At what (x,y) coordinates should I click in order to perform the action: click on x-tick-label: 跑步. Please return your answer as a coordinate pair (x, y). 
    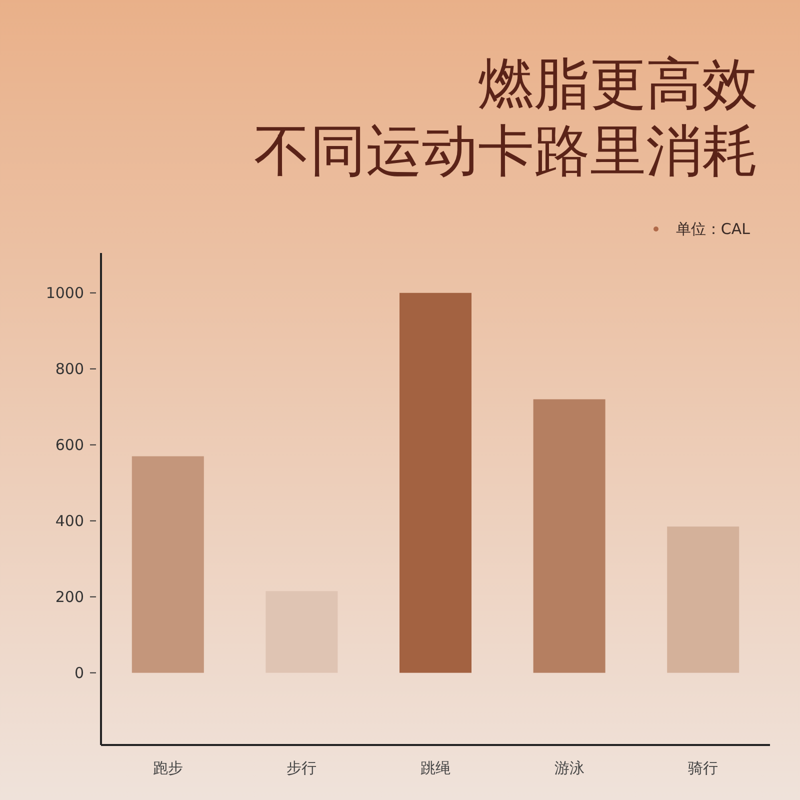
    Looking at the image, I should click on (167, 768).